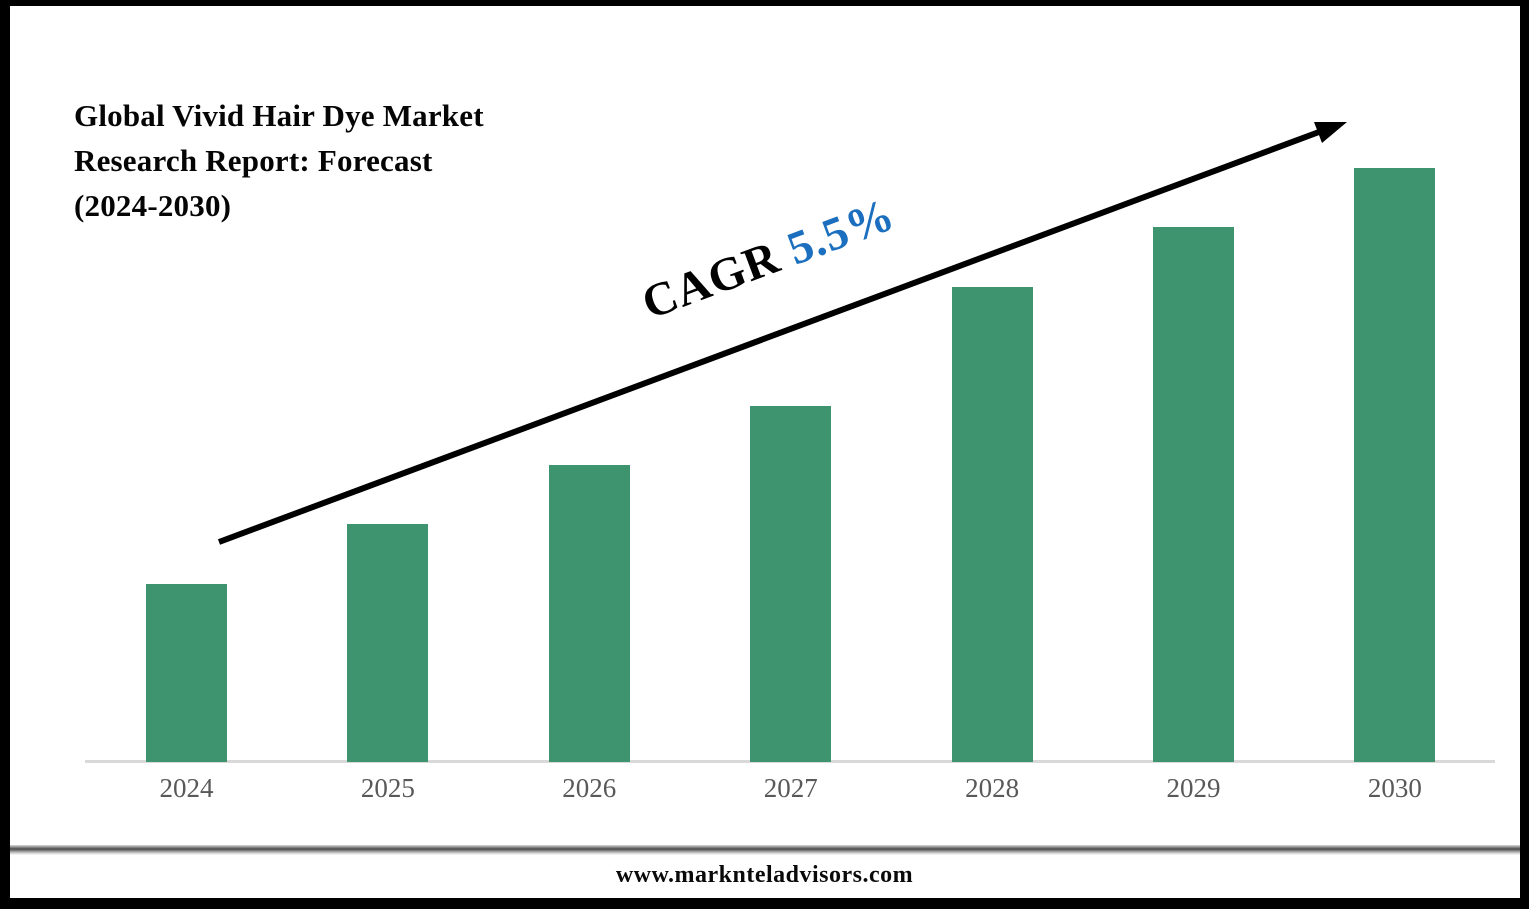 This screenshot has width=1529, height=909. What do you see at coordinates (765, 850) in the screenshot?
I see `footer-divider` at bounding box center [765, 850].